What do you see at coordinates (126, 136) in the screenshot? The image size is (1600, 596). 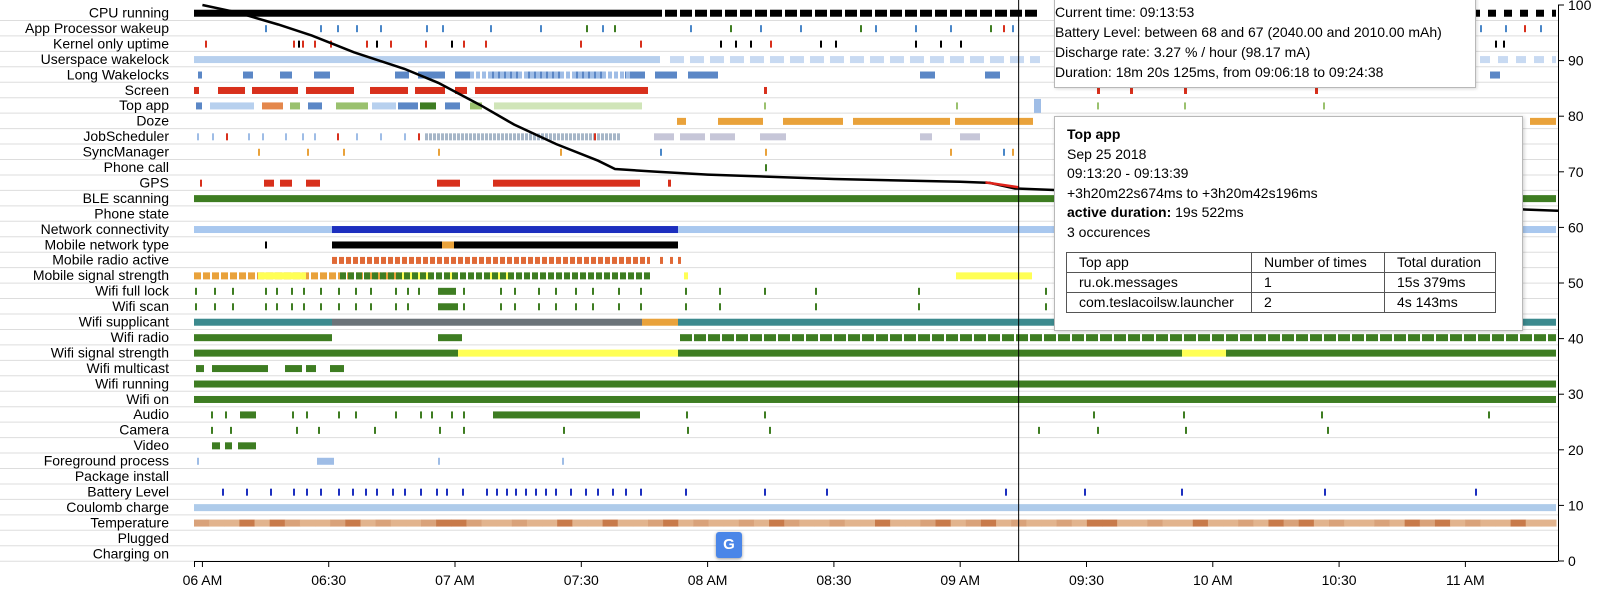 I see `row-label: JobScheduler` at bounding box center [126, 136].